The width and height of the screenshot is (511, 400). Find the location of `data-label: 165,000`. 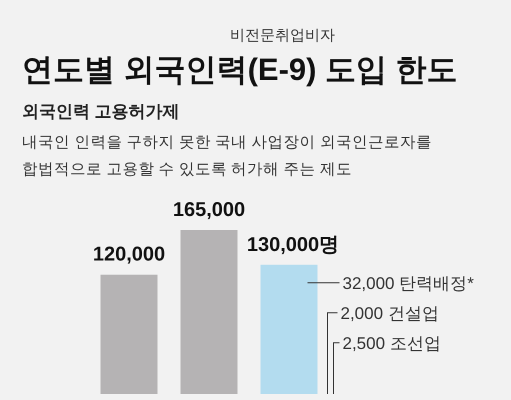

data-label: 165,000 is located at coordinates (209, 210).